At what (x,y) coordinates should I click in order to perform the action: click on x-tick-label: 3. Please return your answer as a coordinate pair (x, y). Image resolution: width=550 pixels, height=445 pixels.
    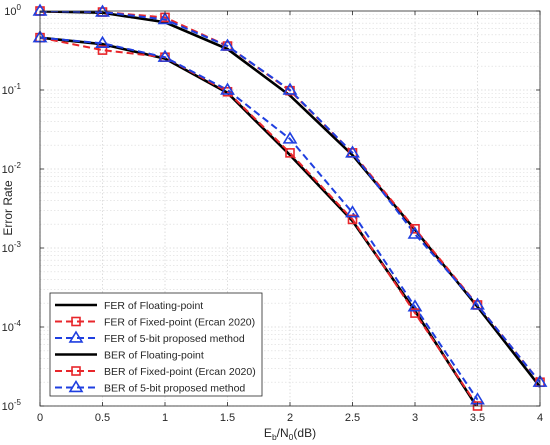
    Looking at the image, I should click on (415, 418).